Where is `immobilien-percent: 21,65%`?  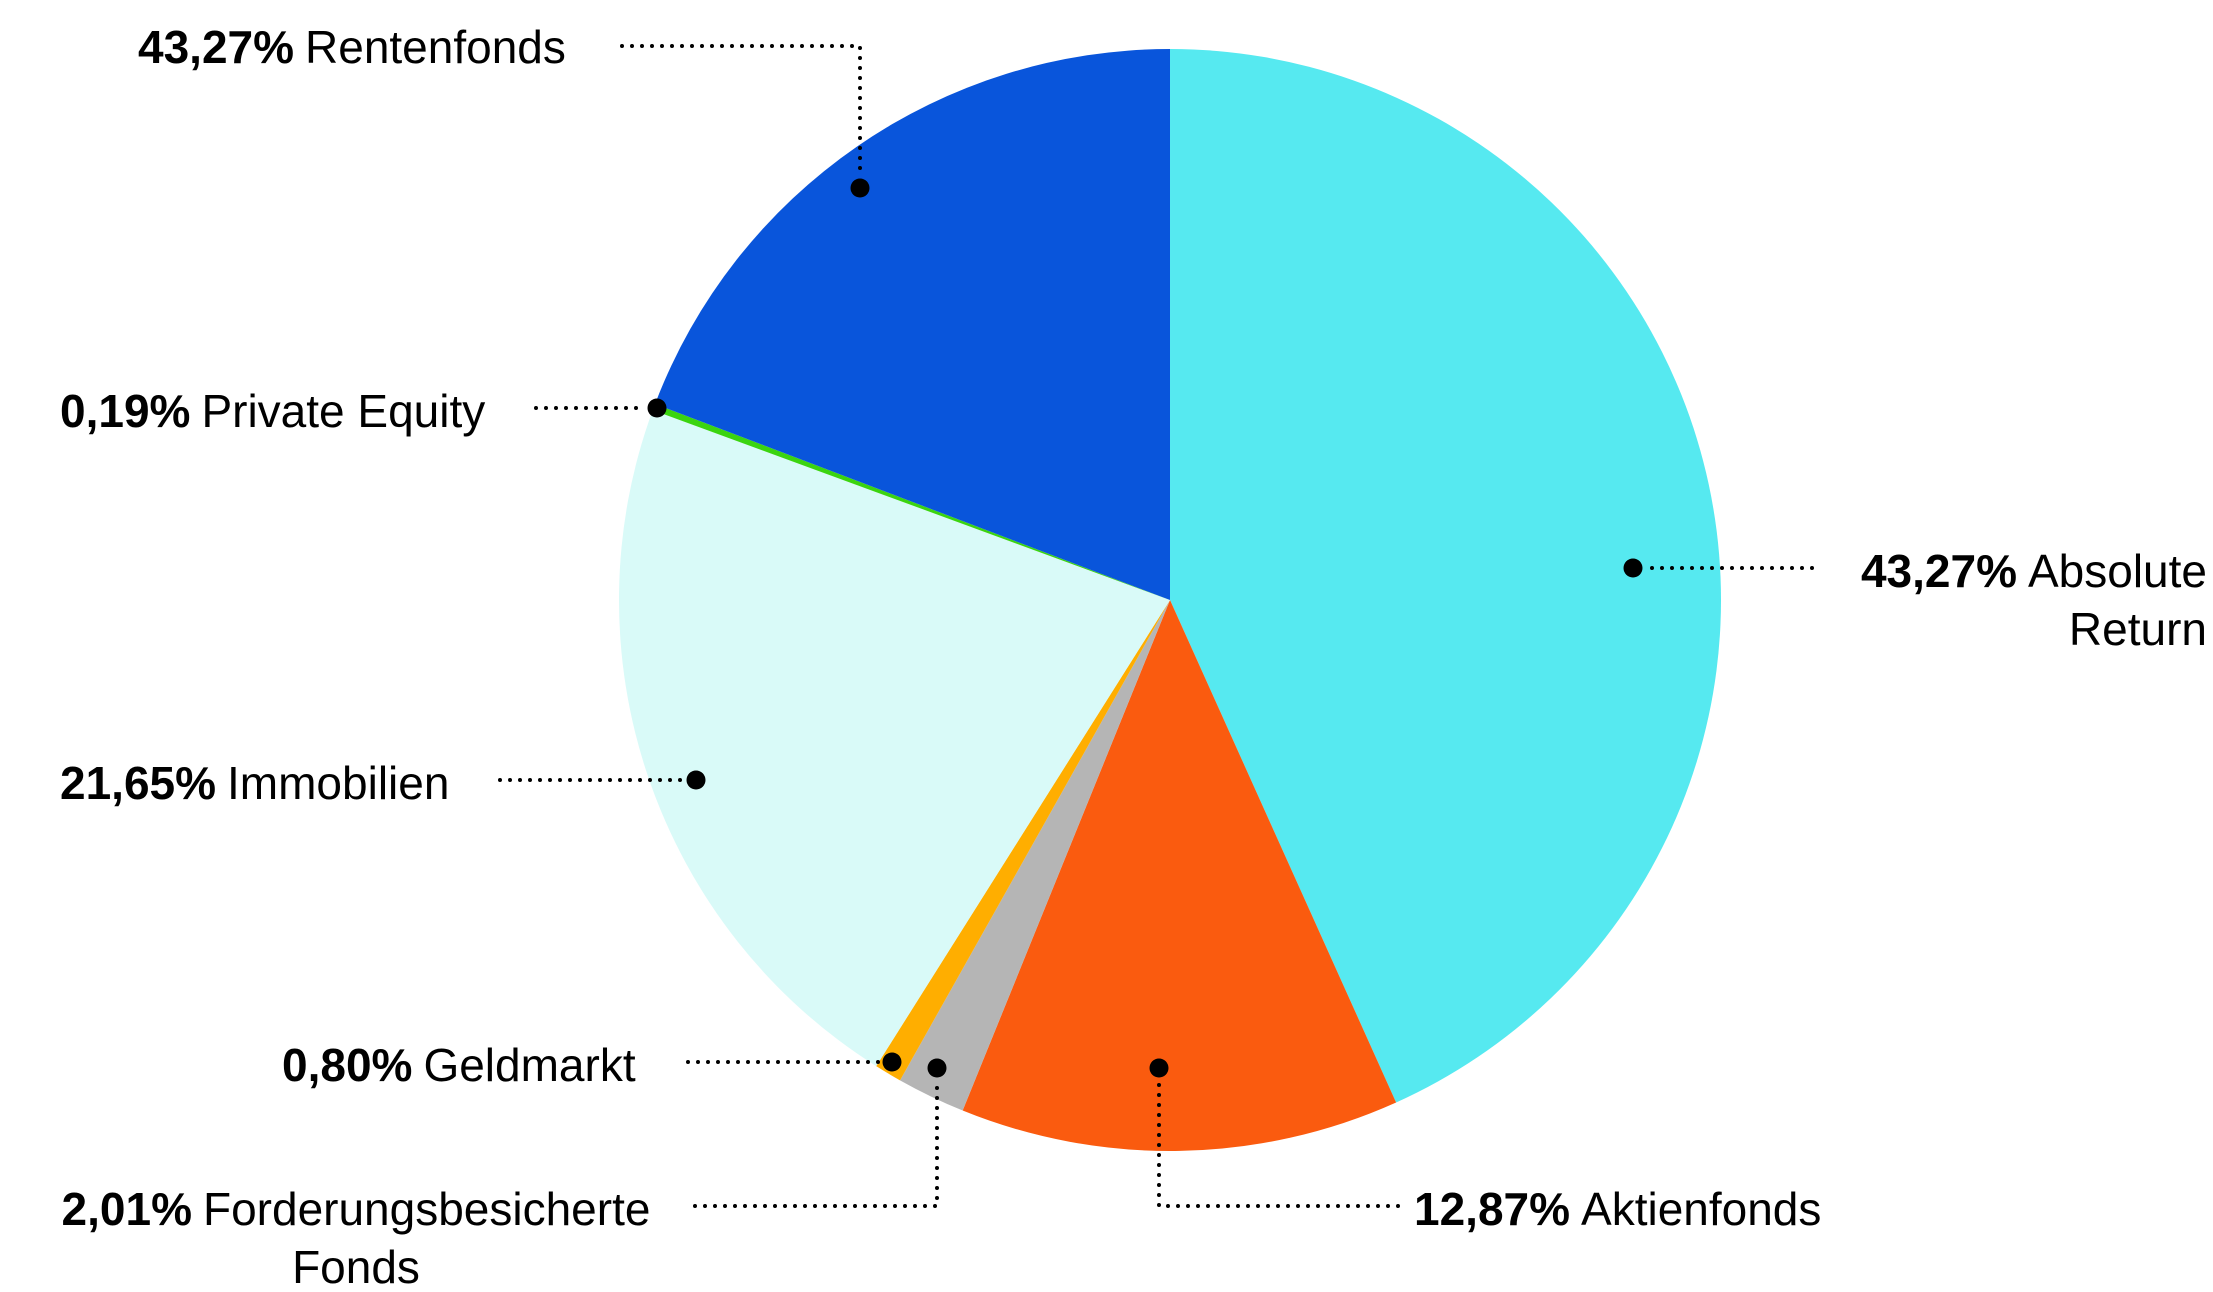
immobilien-percent: 21,65% is located at coordinates (138, 783).